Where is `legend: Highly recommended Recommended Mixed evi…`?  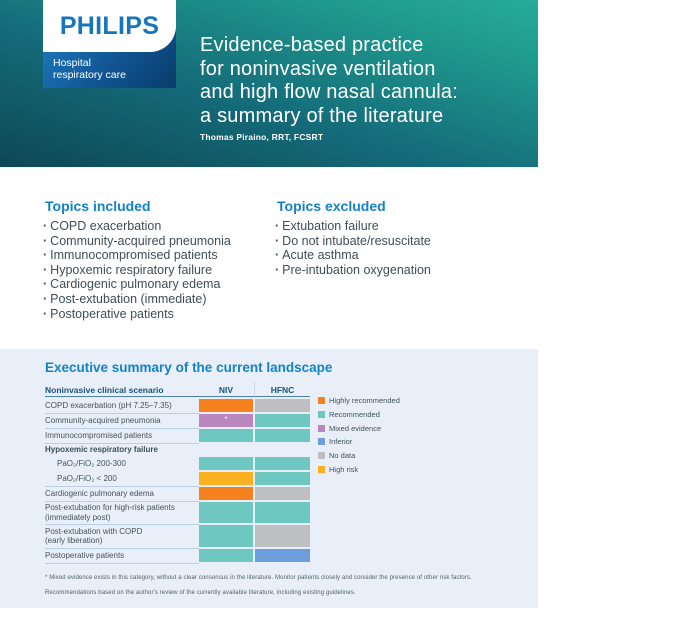
legend: Highly recommended Recommended Mixed evi… is located at coordinates (359, 437).